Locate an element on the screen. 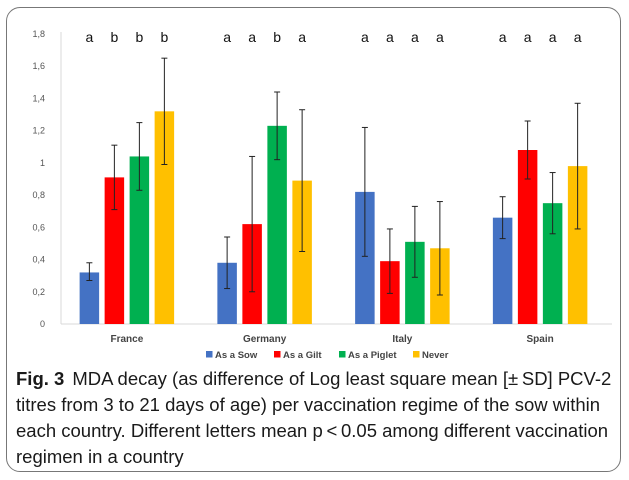  y-tick-label: 0,6 is located at coordinates (38, 227).